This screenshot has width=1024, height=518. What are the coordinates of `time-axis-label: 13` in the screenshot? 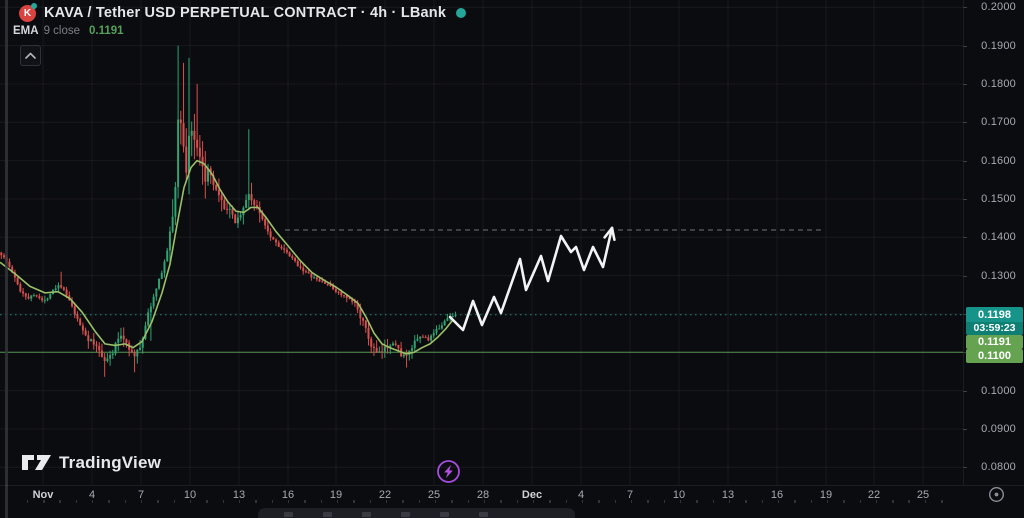 It's located at (728, 495).